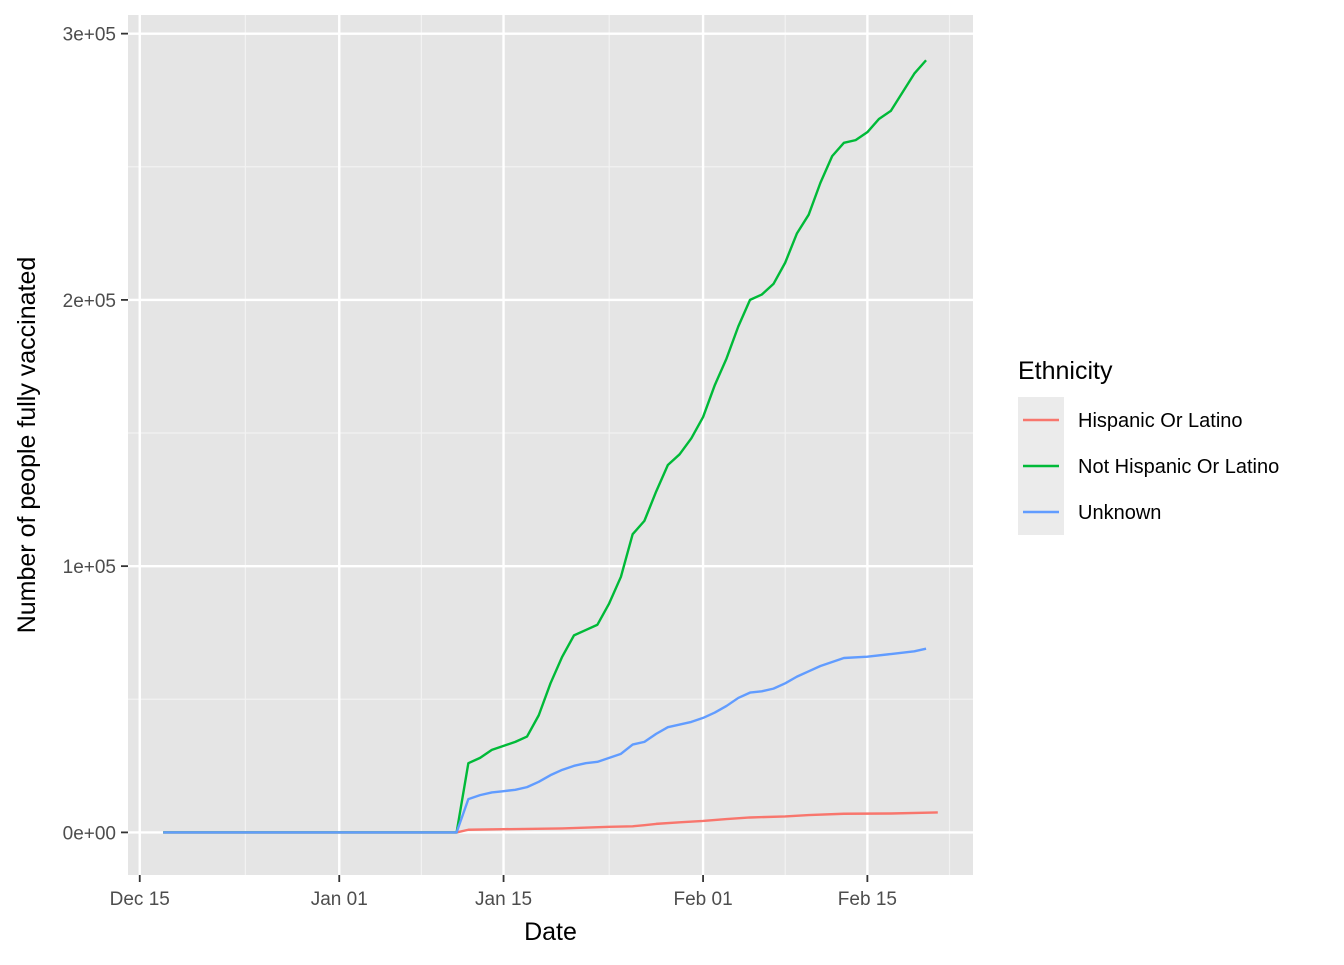  I want to click on x-axis: Dec 15 Jan 01 Jan 15 Feb 01 Feb 15, so click(503, 892).